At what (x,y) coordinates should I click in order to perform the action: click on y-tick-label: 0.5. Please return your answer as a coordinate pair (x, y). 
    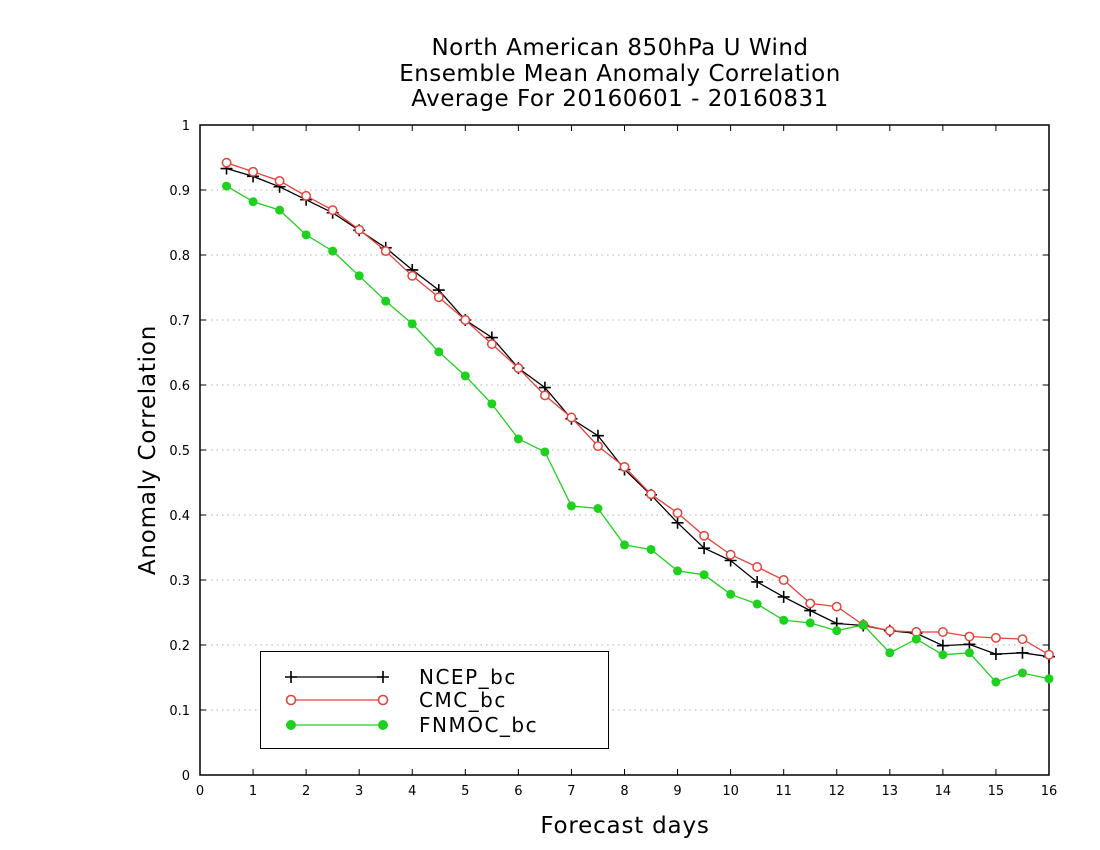
    Looking at the image, I should click on (179, 451).